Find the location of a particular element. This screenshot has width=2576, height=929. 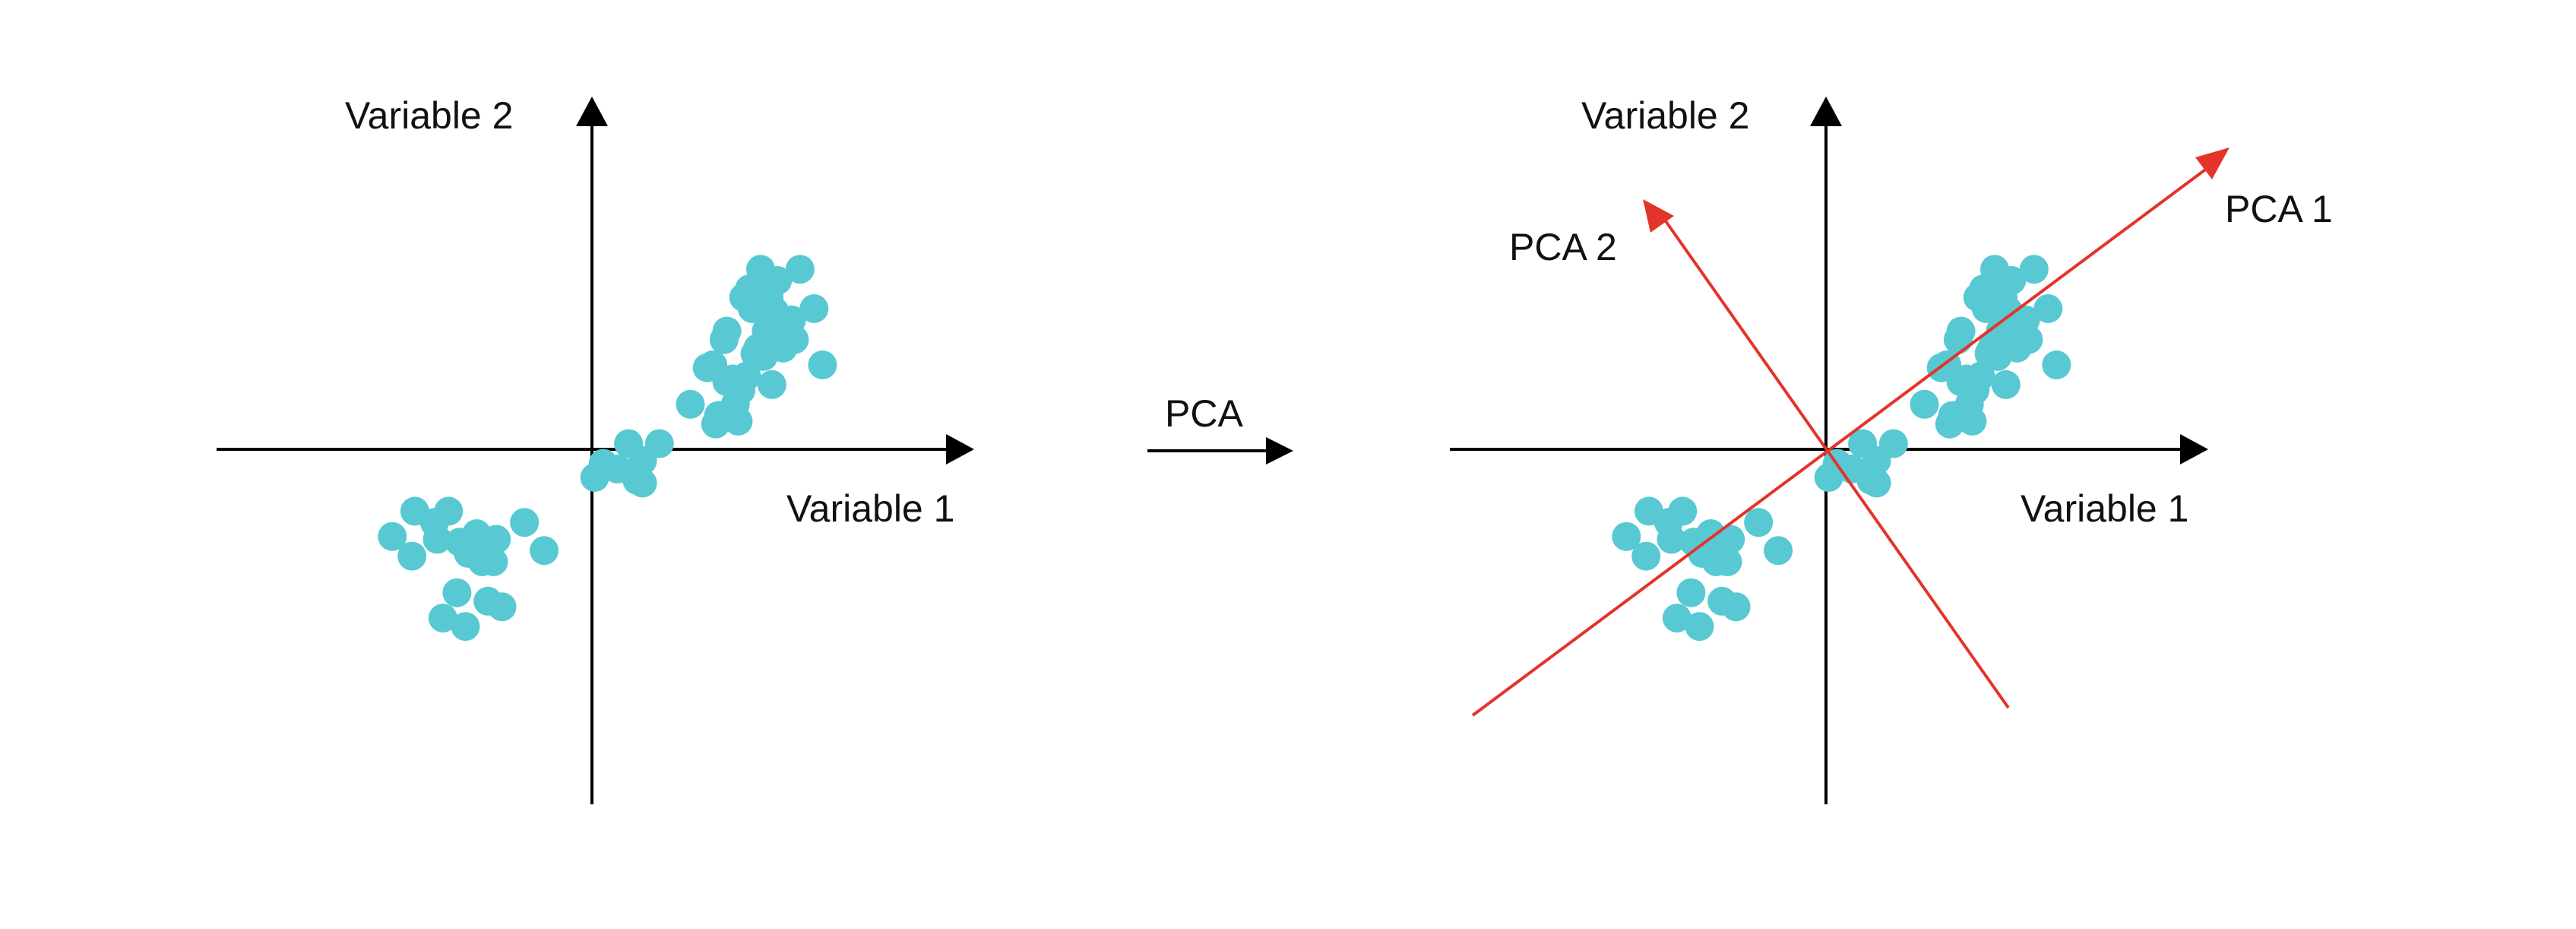

pca1-arrowhead is located at coordinates (2212, 163).